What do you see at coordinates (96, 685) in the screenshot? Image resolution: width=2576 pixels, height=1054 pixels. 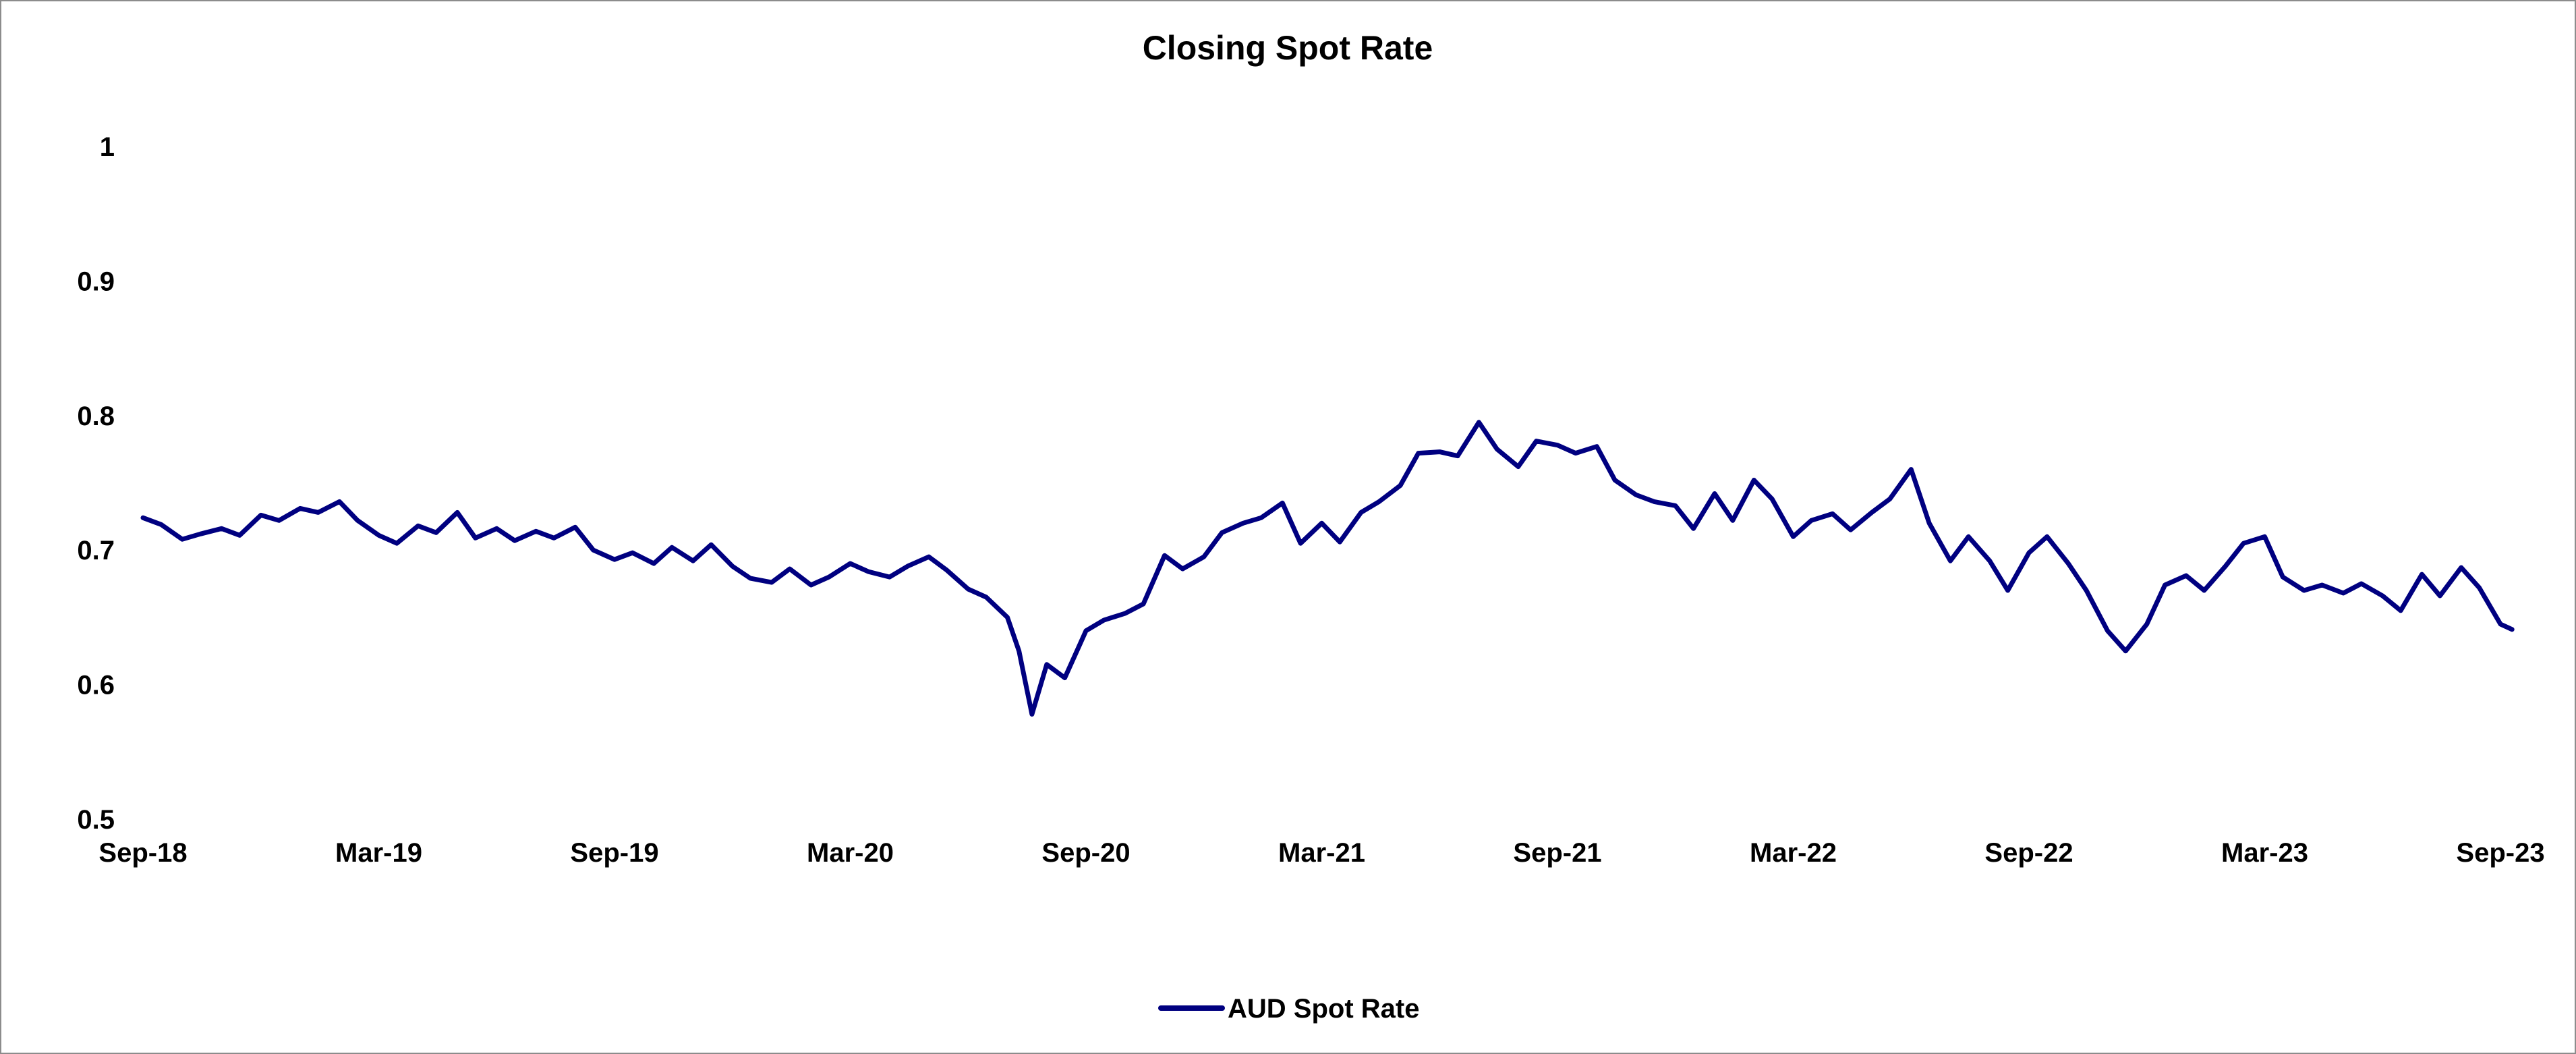 I see `y-tick-label: 0.6` at bounding box center [96, 685].